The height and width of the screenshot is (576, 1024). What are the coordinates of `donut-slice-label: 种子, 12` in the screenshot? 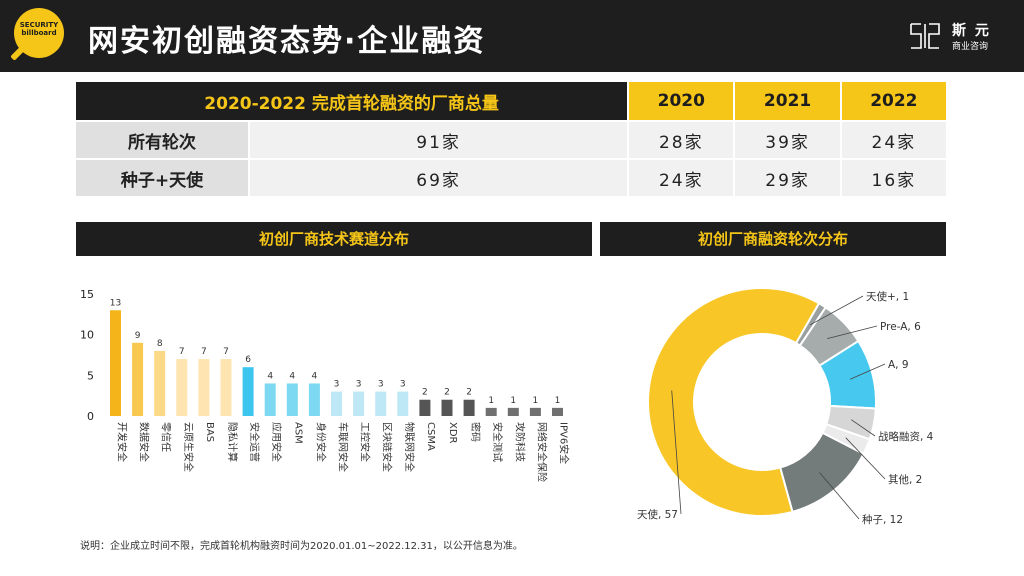 It's located at (882, 519).